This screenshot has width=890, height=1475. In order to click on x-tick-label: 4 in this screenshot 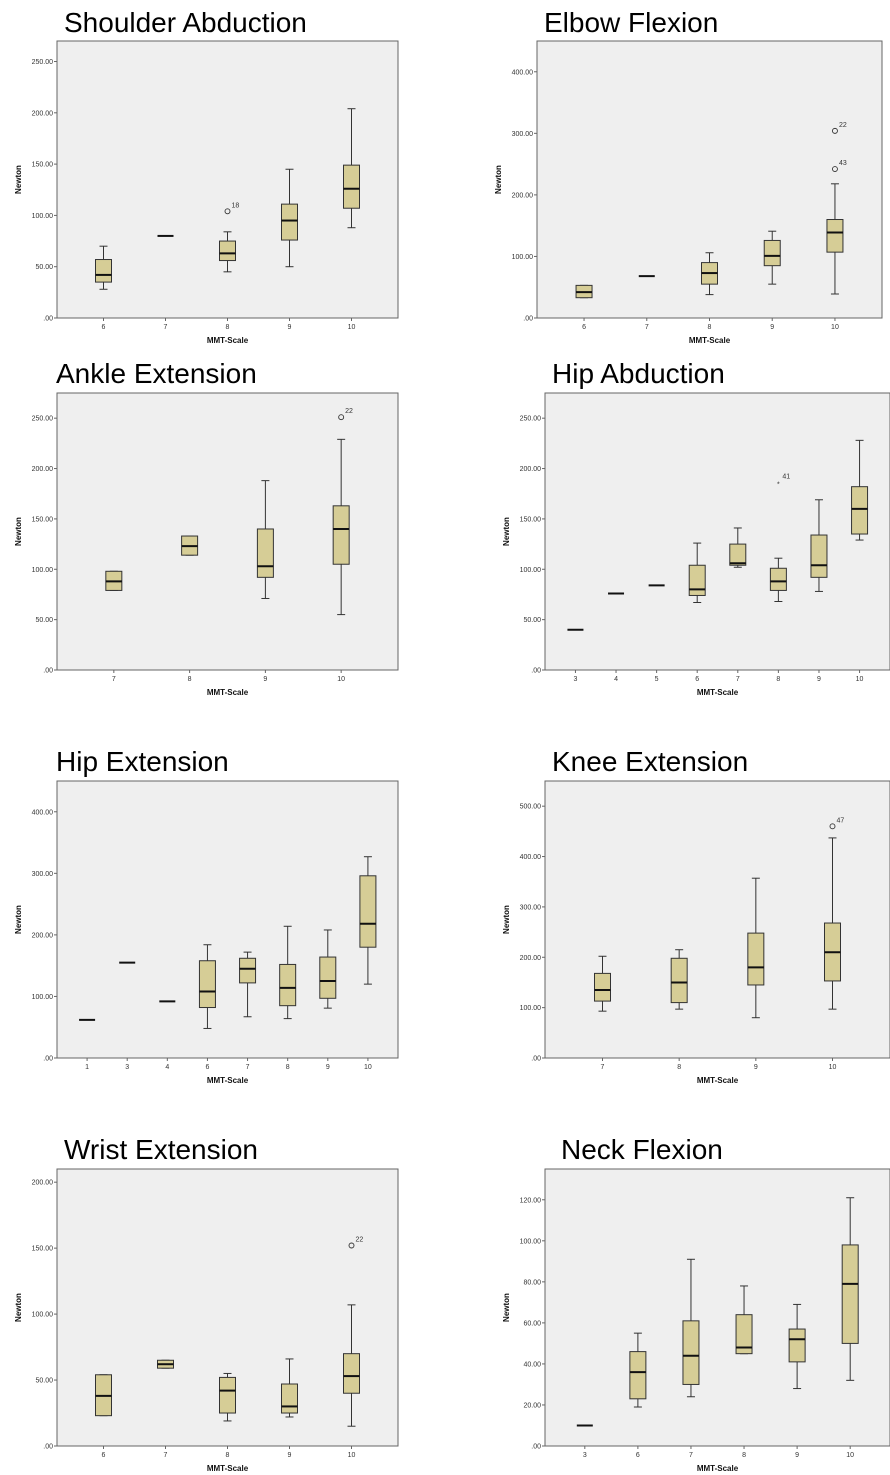, I will do `click(167, 1067)`.